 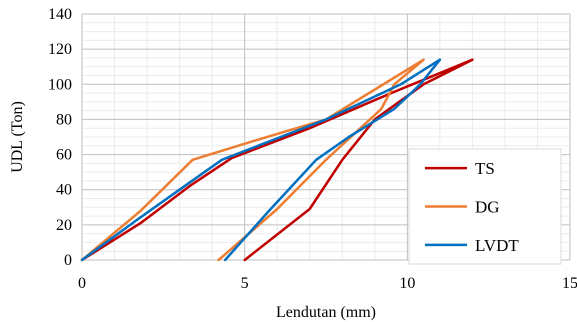 What do you see at coordinates (569, 283) in the screenshot?
I see `x-tick-label: 15` at bounding box center [569, 283].